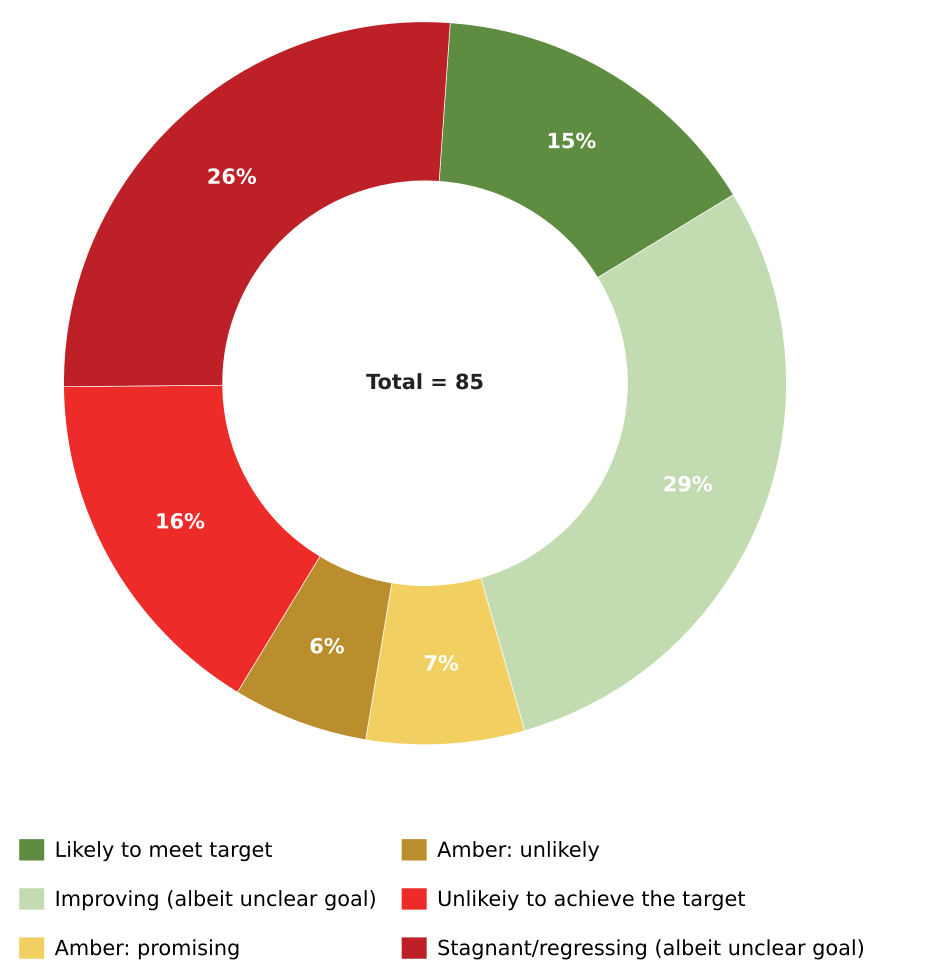 This screenshot has height=974, width=926. I want to click on legend-label: Amber: unlikely, so click(518, 851).